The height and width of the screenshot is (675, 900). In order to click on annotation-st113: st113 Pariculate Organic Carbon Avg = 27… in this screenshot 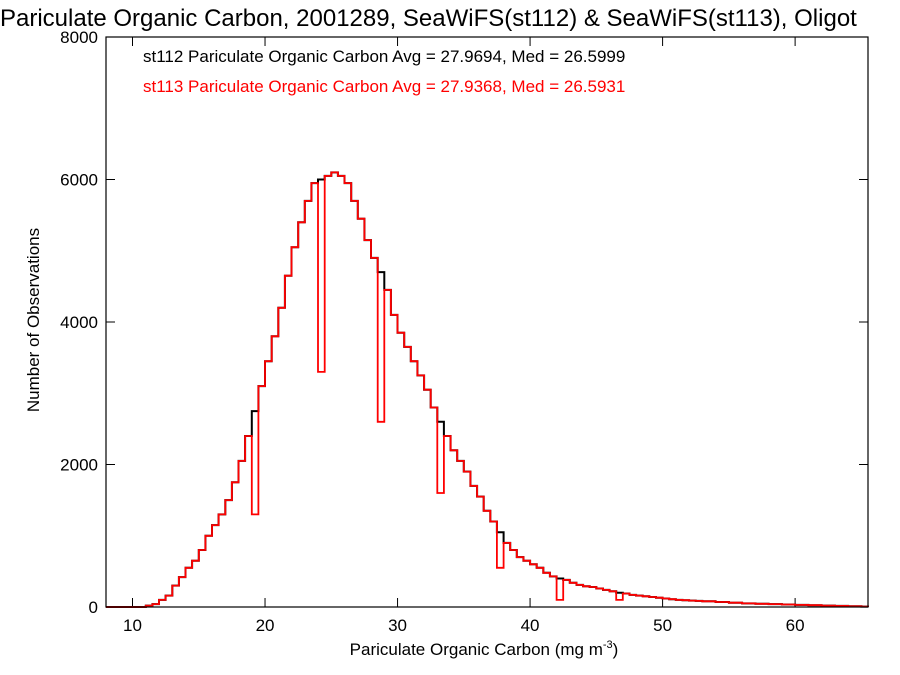, I will do `click(384, 86)`.